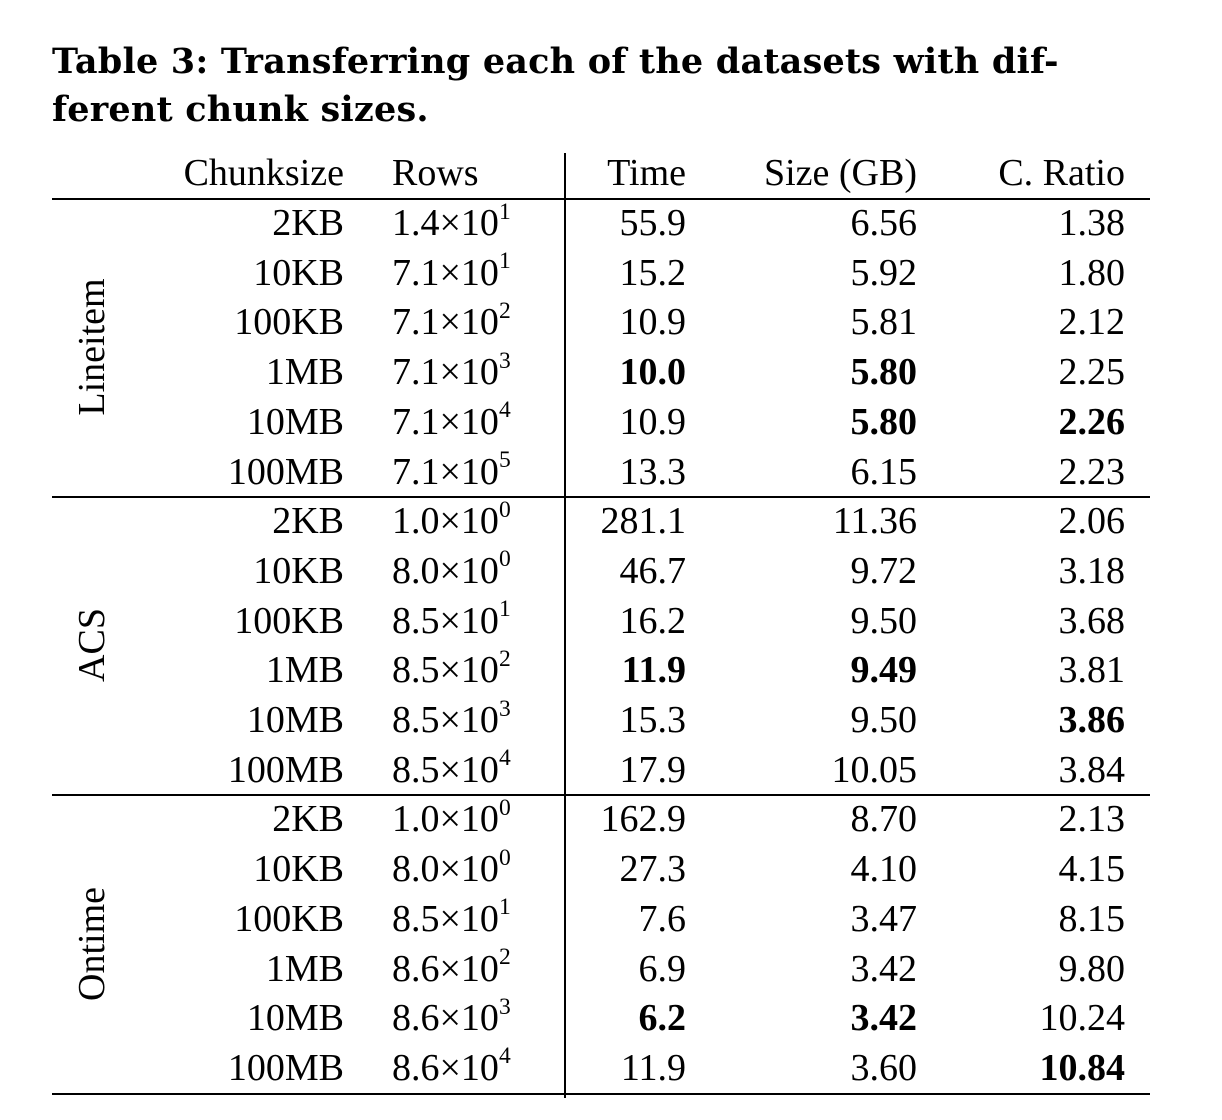 The image size is (1222, 1120). I want to click on ratio-cell: 2.12, so click(1092, 322).